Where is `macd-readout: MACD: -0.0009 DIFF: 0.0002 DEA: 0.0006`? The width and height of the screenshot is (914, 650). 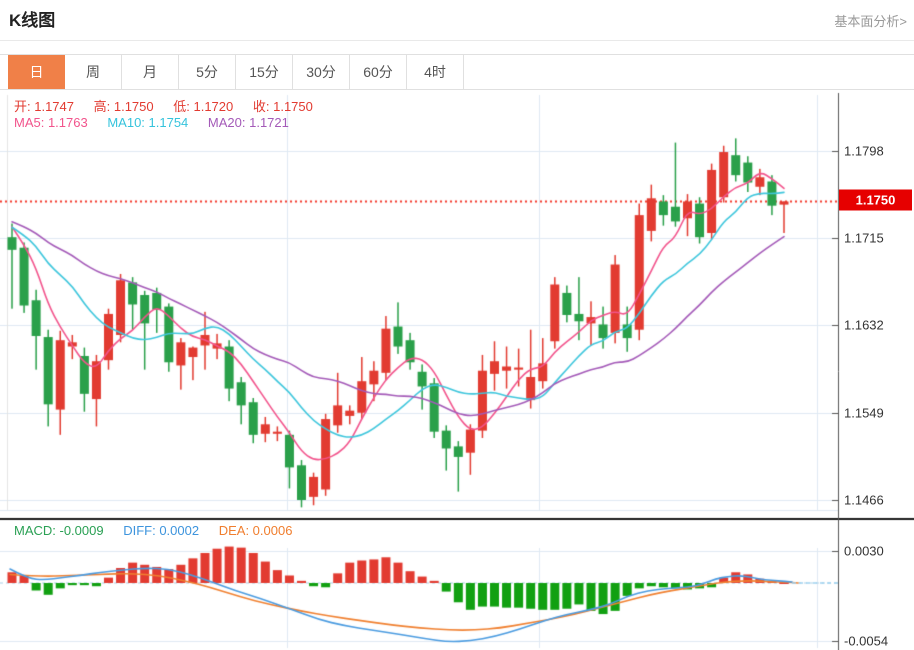 macd-readout: MACD: -0.0009 DIFF: 0.0002 DEA: 0.0006 is located at coordinates (161, 530).